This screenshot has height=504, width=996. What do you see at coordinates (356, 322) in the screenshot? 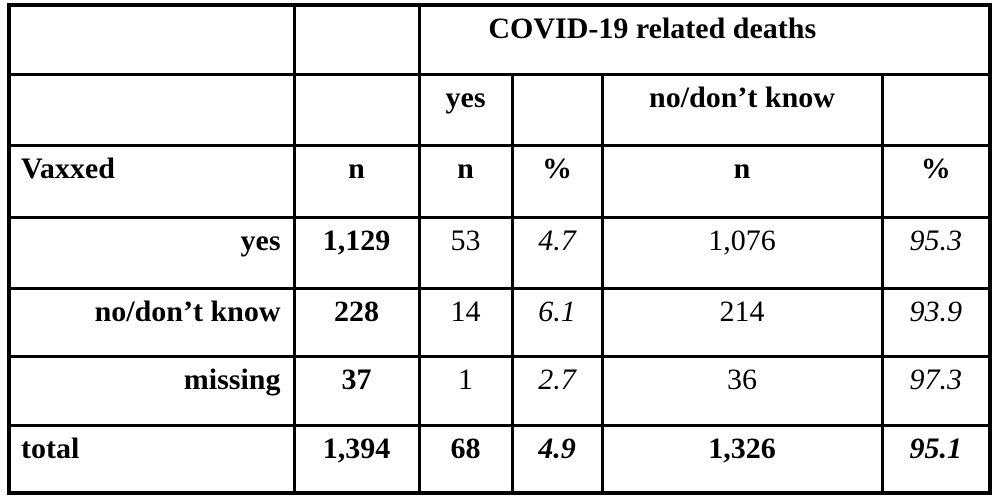
I see `cell-ndk-total-n: 228` at bounding box center [356, 322].